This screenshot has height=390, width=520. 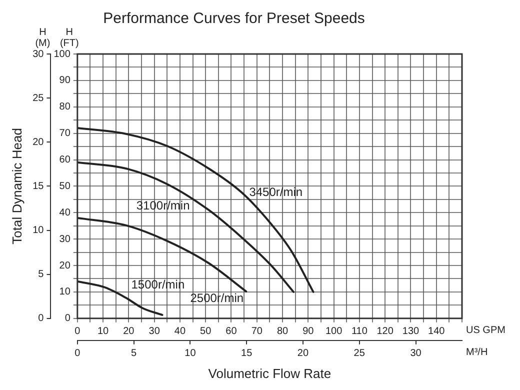 I want to click on y-tick-label: 0, so click(x=41, y=318).